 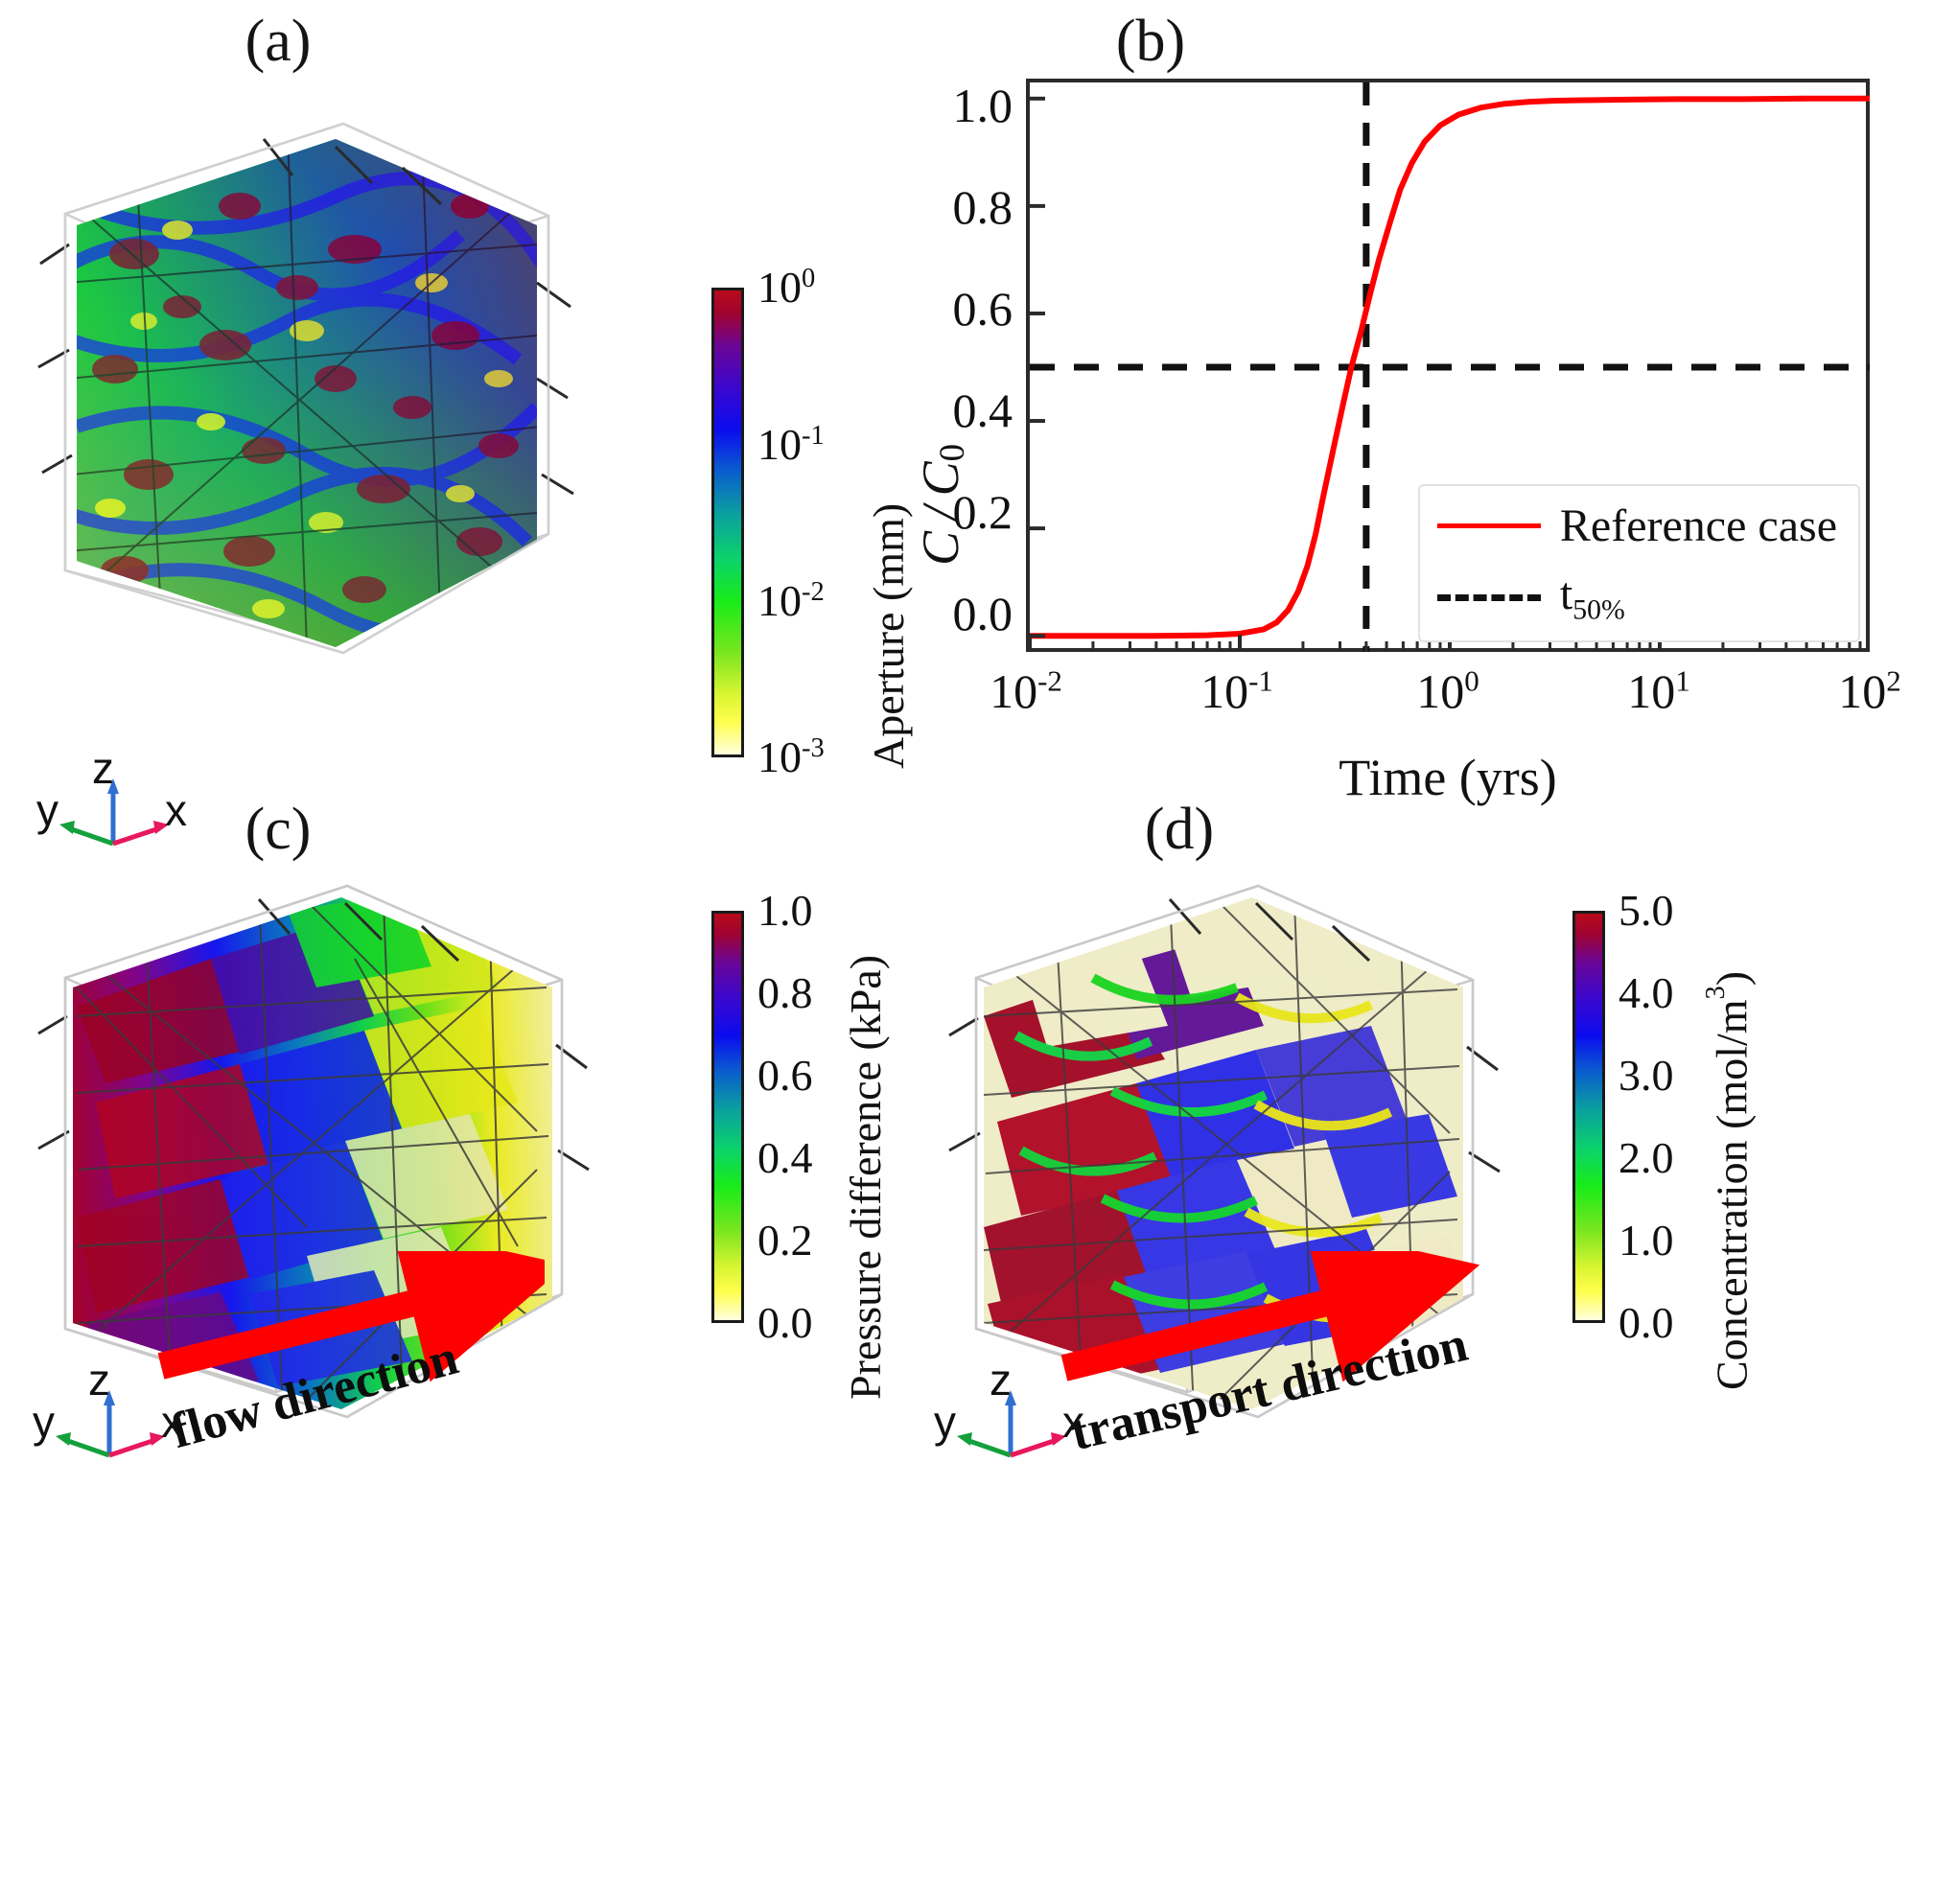 I want to click on colorbar-c-tick-0.2: 0.2, so click(x=785, y=1241).